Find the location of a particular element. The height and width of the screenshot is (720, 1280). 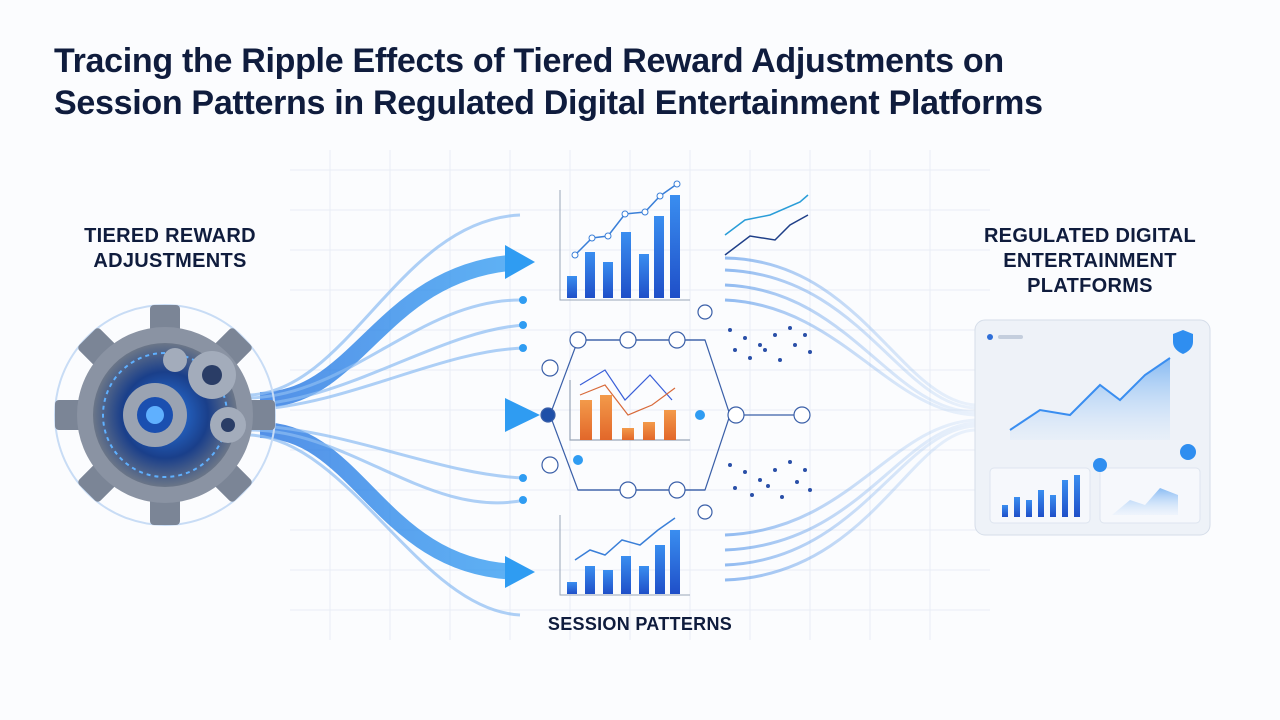

gear-icon is located at coordinates (165, 415).